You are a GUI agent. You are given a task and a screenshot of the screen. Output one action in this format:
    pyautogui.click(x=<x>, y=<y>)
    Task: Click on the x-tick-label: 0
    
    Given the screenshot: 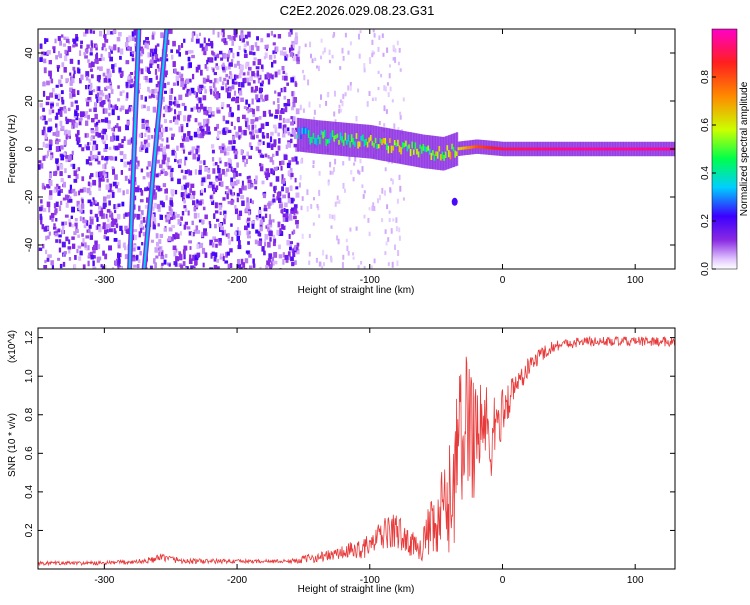 What is the action you would take?
    pyautogui.click(x=503, y=280)
    